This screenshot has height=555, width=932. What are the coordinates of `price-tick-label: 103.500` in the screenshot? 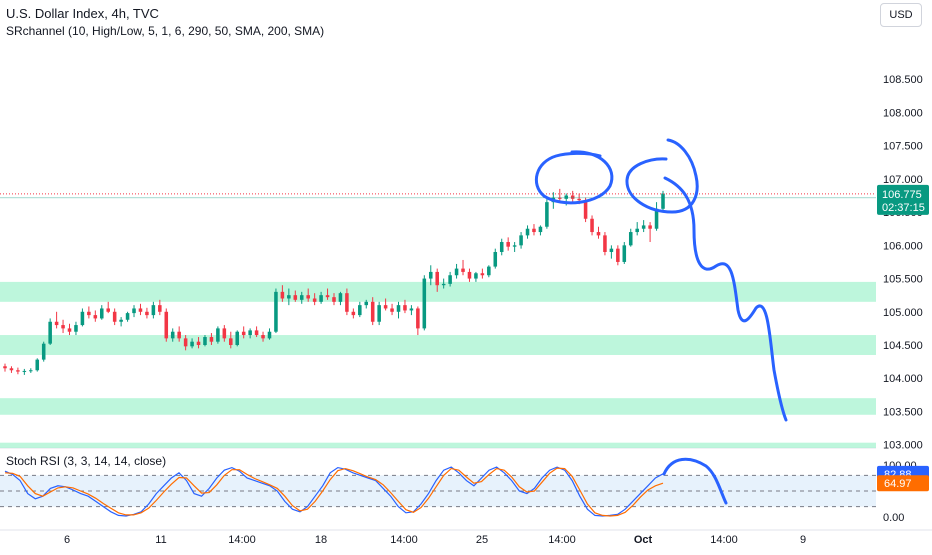 It's located at (903, 412).